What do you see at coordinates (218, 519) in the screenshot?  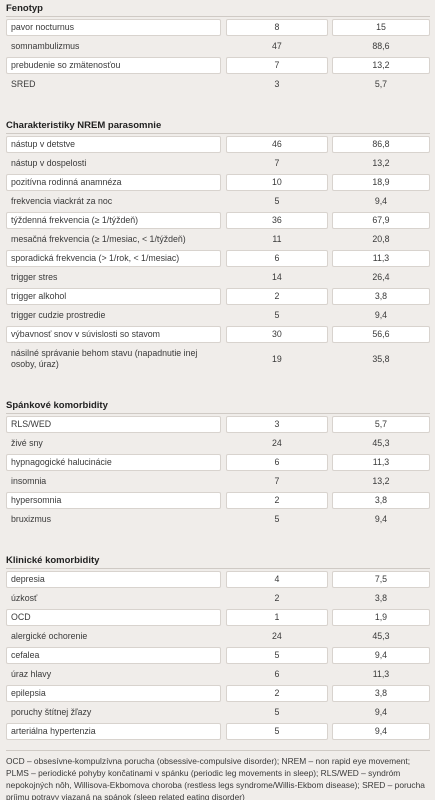 I see `table-row: bruxizmus 5 9,4` at bounding box center [218, 519].